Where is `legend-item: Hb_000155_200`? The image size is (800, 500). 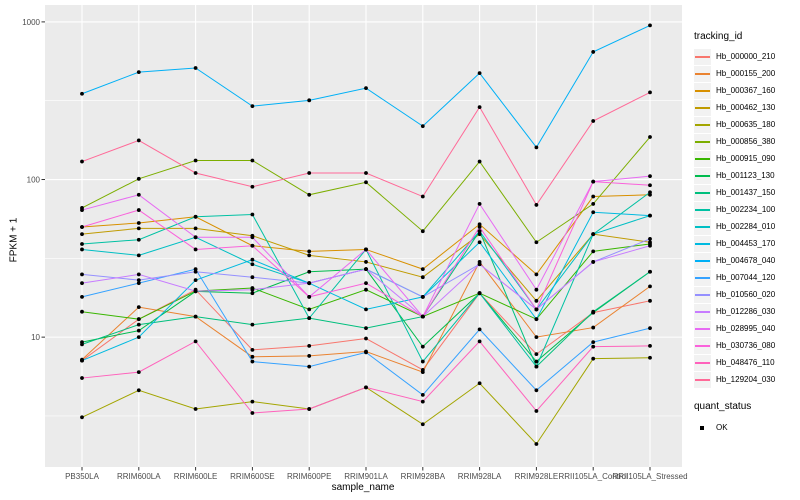 legend-item: Hb_000155_200 is located at coordinates (734, 73).